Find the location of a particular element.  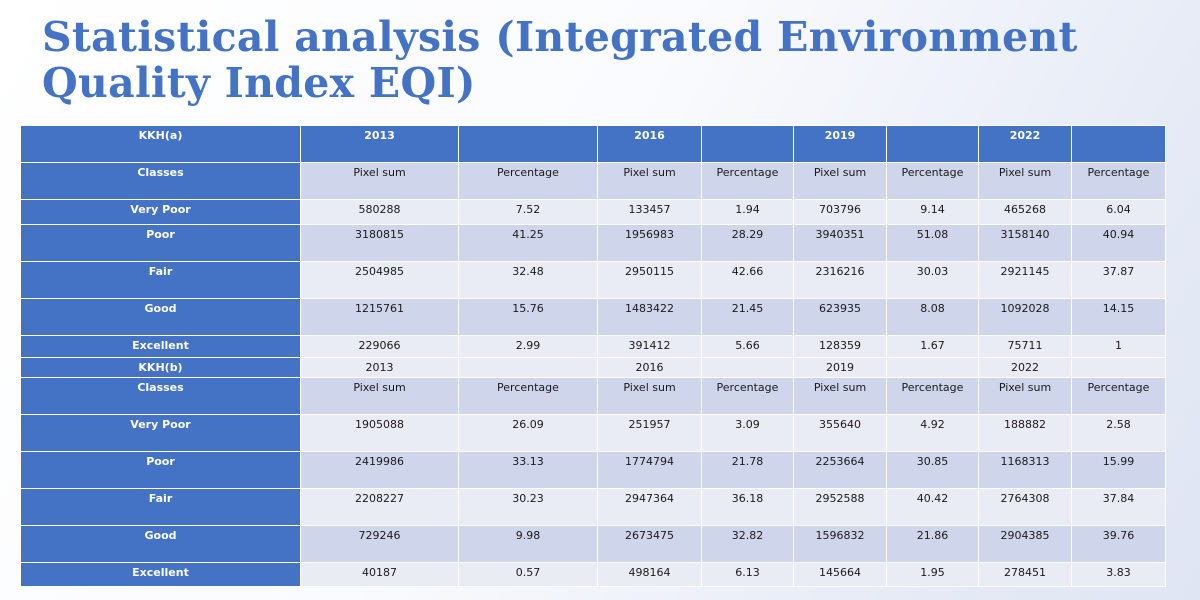

pixel-sum-cell: 229066 is located at coordinates (379, 346).